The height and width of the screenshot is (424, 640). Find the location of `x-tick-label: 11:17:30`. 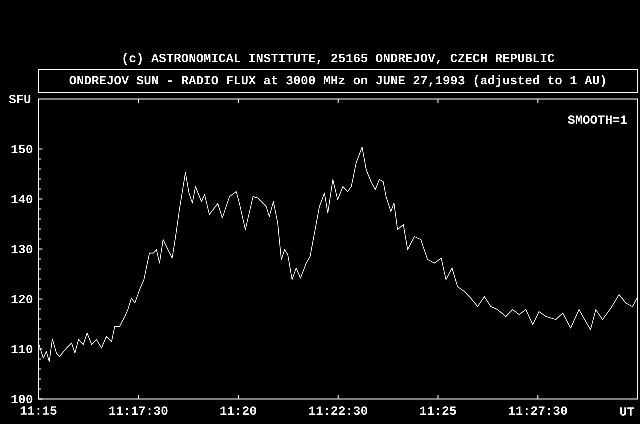

x-tick-label: 11:17:30 is located at coordinates (139, 411).